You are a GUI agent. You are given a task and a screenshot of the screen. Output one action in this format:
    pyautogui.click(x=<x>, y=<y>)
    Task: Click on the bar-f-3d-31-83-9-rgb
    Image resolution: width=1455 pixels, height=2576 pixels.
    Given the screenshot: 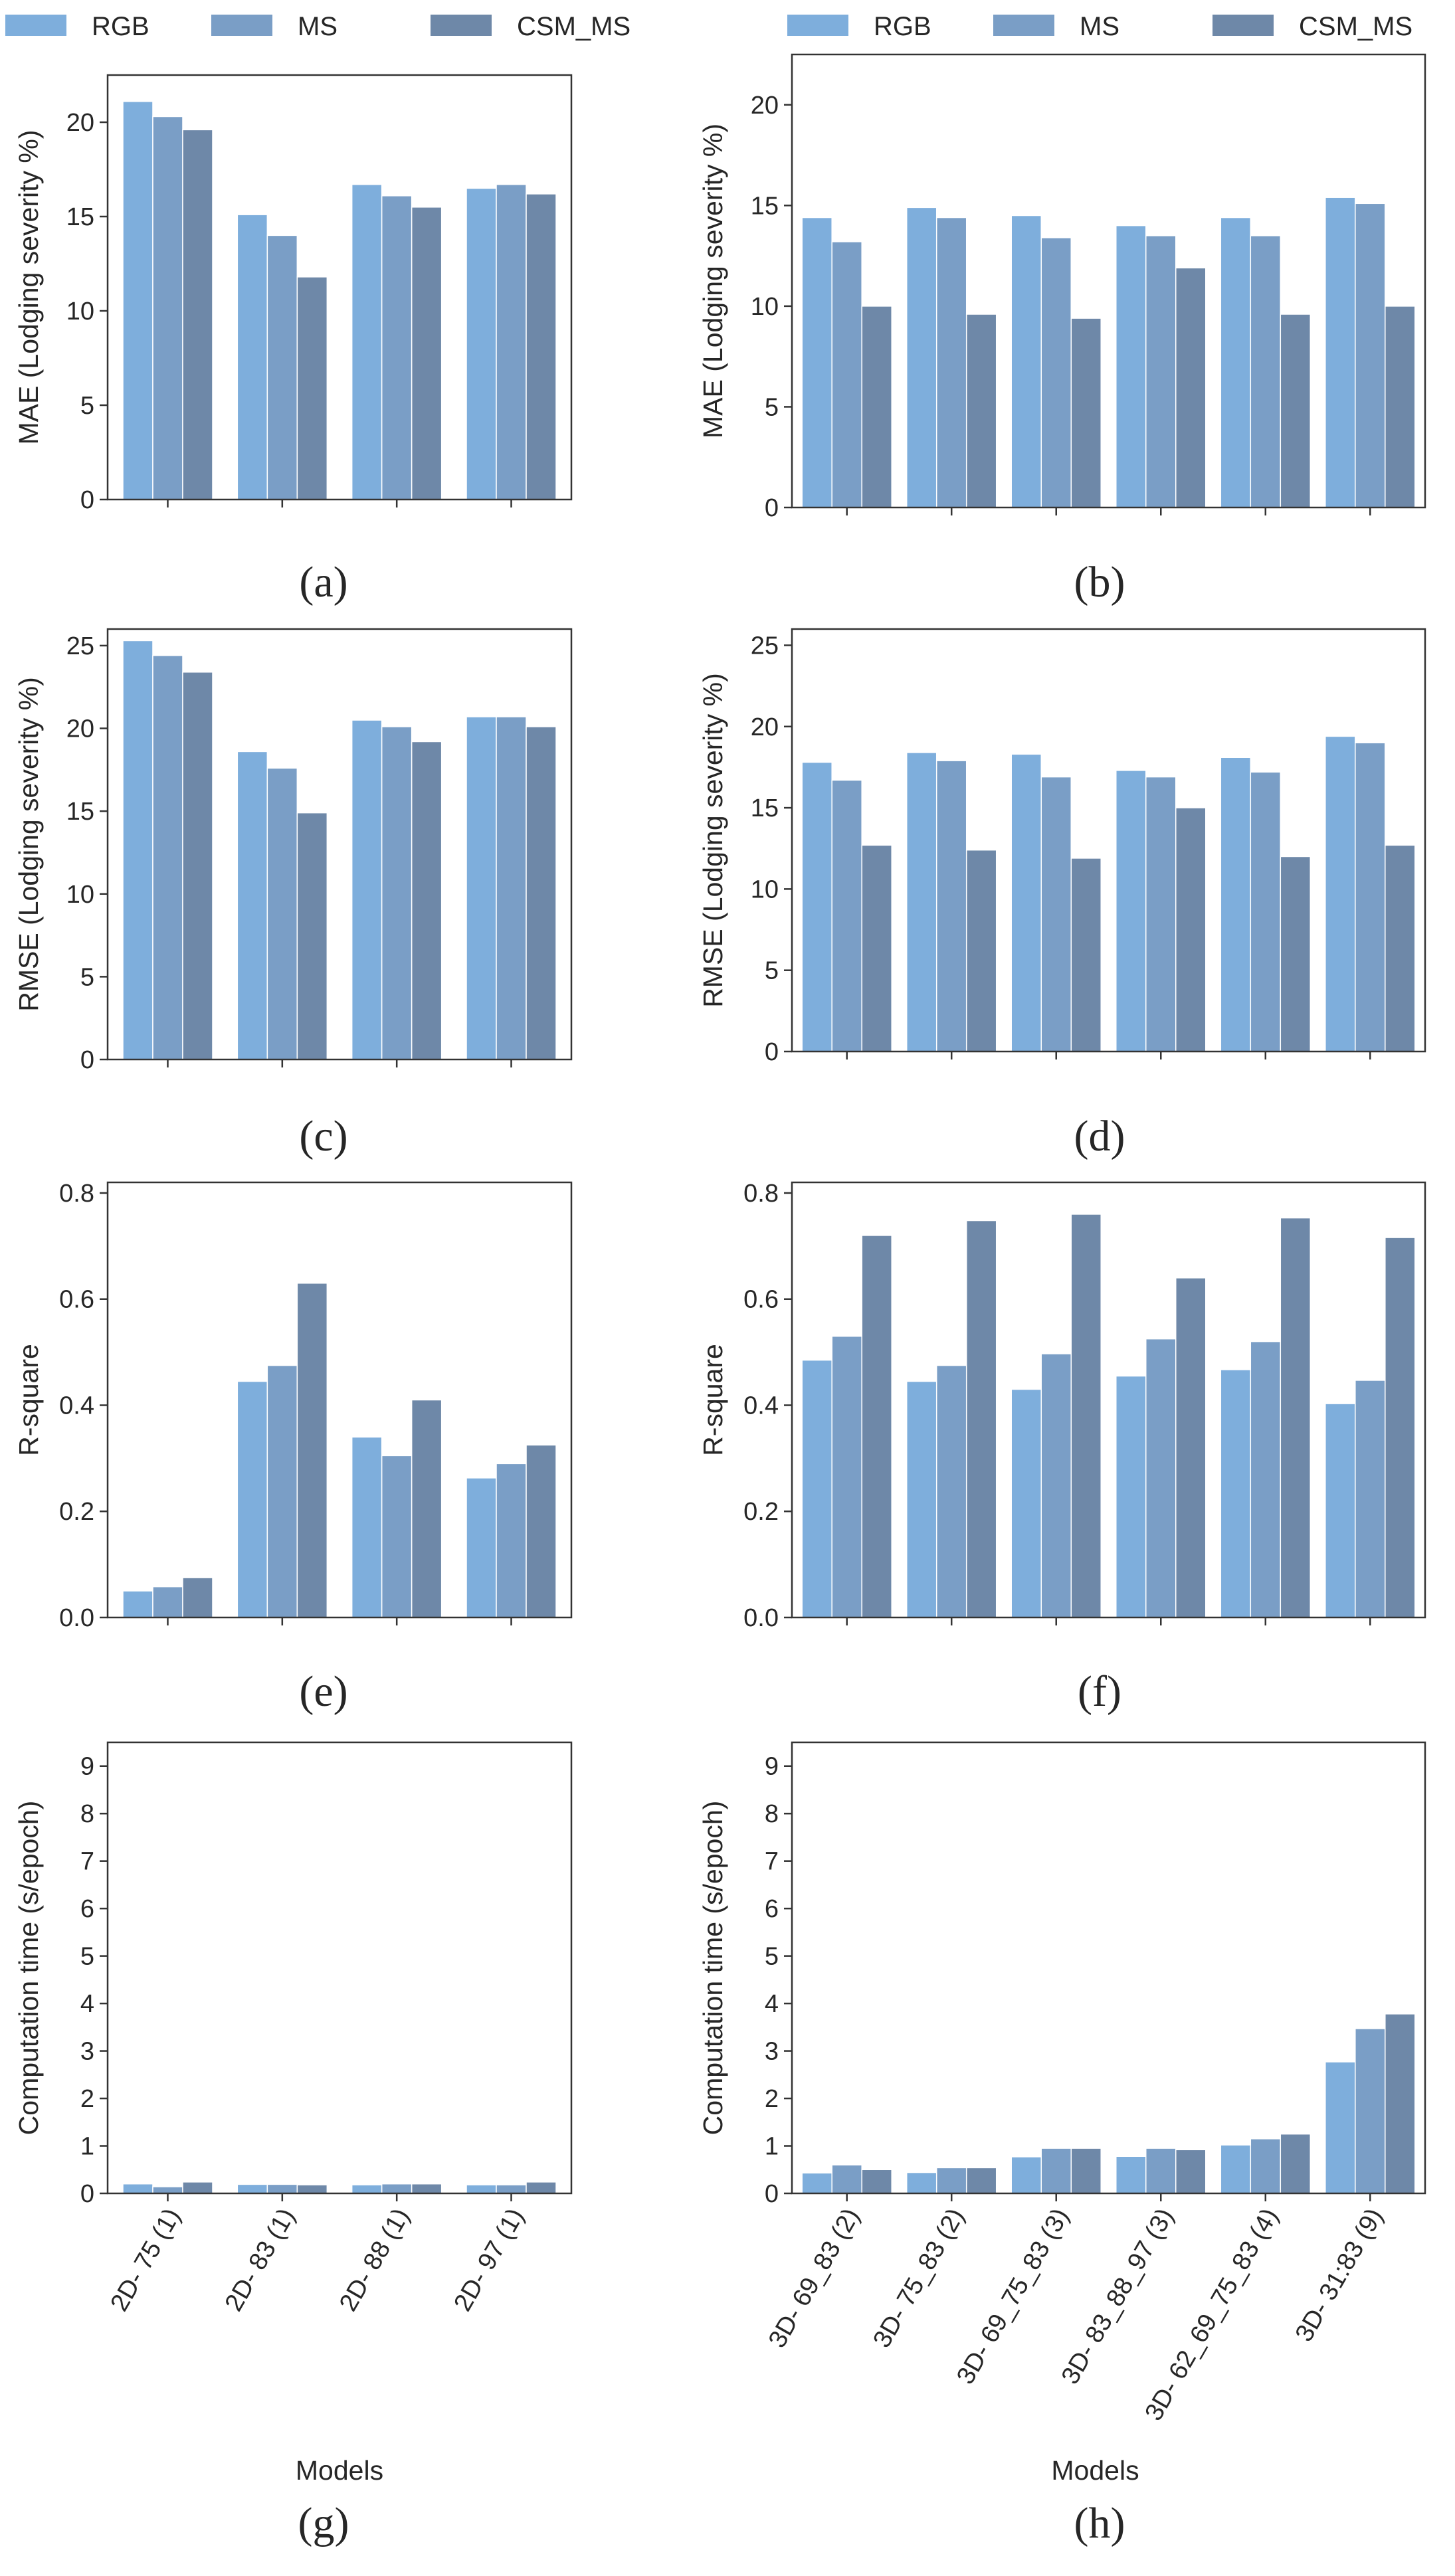 What is the action you would take?
    pyautogui.click(x=1340, y=1510)
    